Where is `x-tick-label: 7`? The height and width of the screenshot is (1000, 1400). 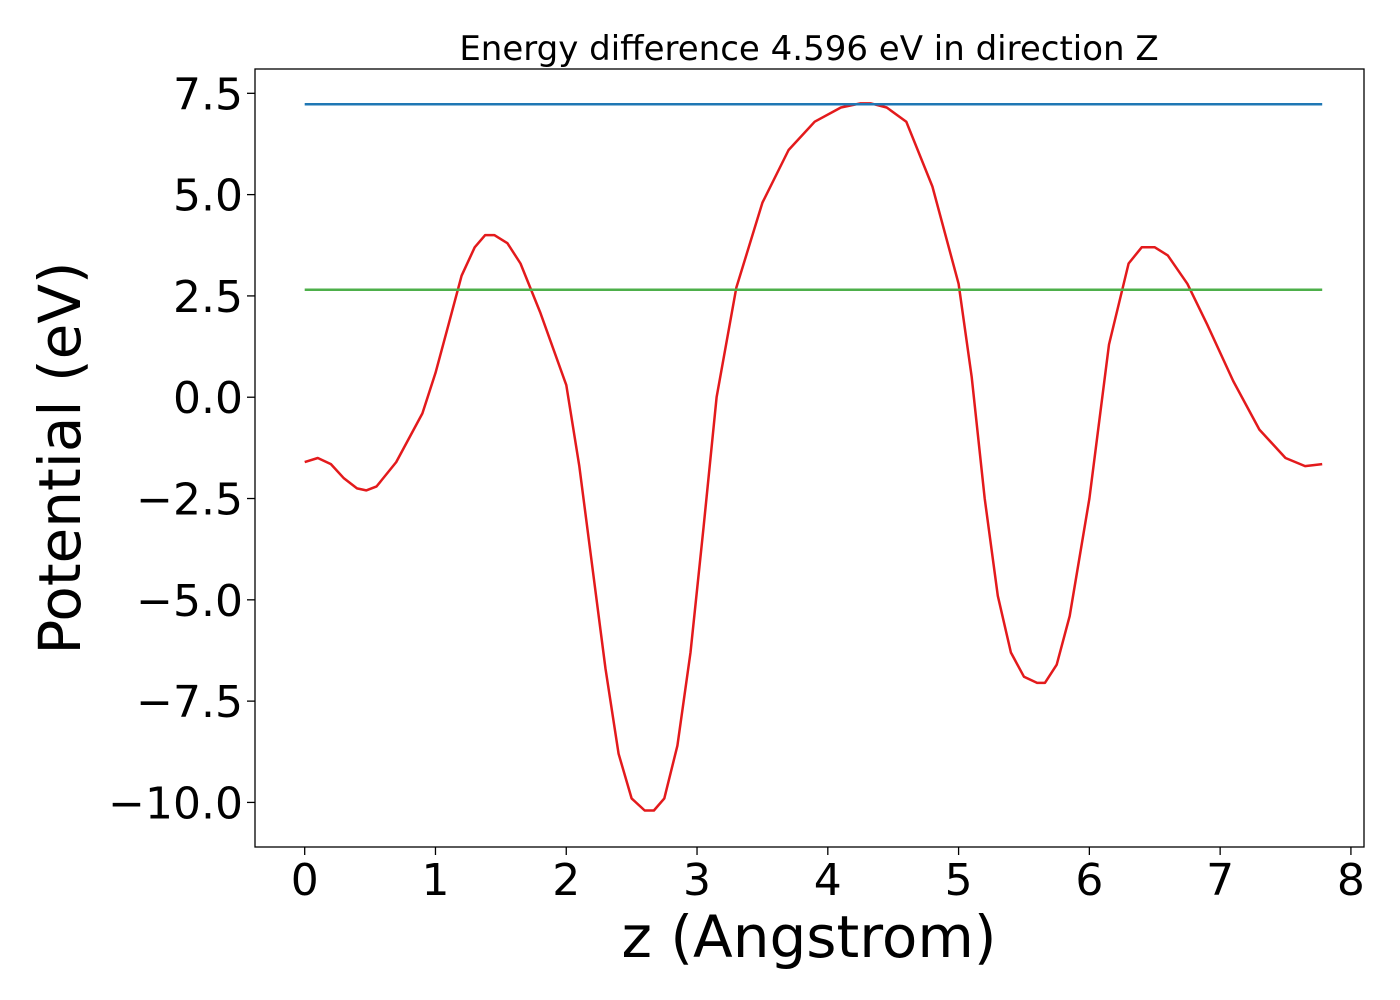
x-tick-label: 7 is located at coordinates (1220, 880).